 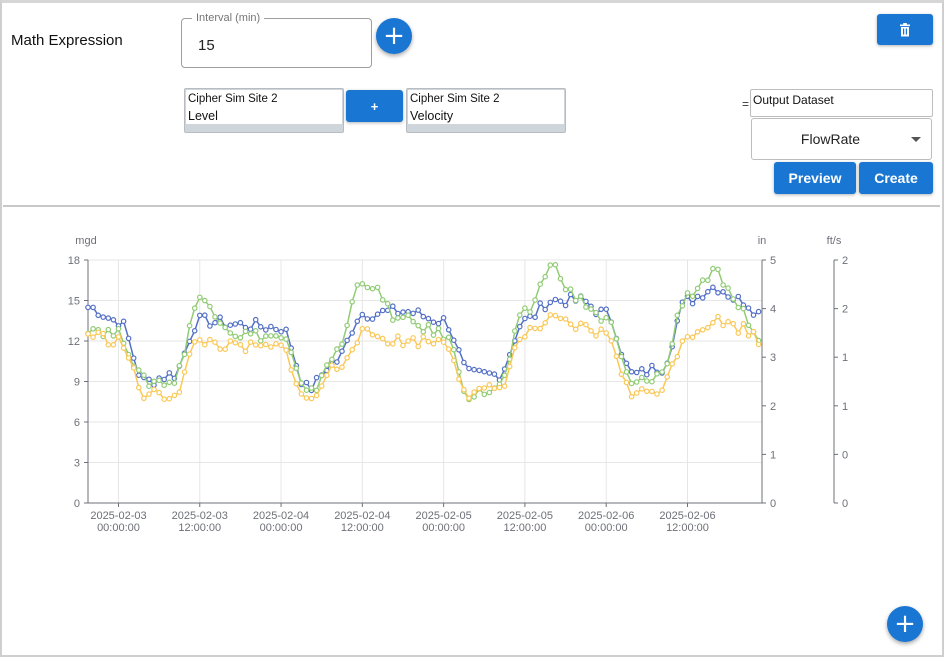 What do you see at coordinates (606, 516) in the screenshot?
I see `x-tick-label-date: 2025-02-06` at bounding box center [606, 516].